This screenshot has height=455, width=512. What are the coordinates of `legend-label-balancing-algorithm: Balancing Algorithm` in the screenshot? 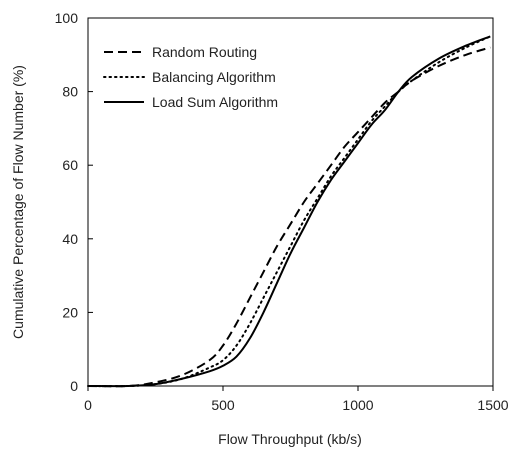 It's located at (214, 77).